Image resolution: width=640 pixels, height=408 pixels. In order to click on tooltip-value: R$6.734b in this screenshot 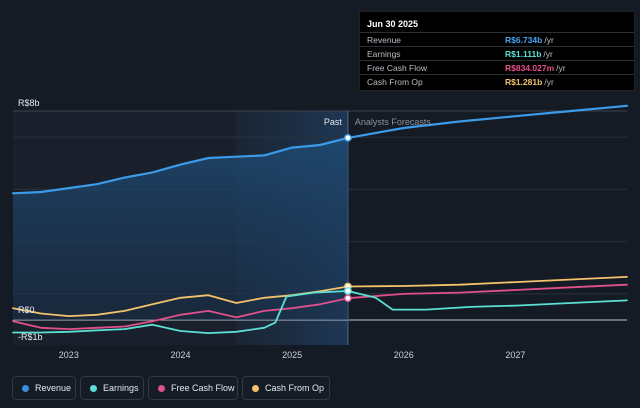, I will do `click(524, 40)`.